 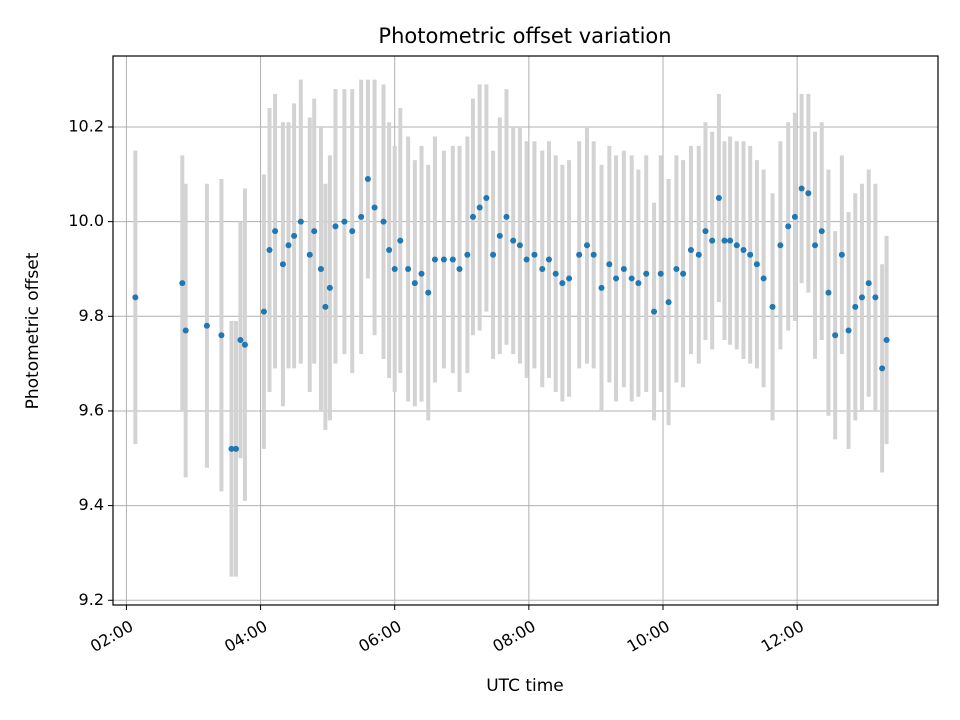 I want to click on y-tick-label: 9.4, so click(x=91, y=504).